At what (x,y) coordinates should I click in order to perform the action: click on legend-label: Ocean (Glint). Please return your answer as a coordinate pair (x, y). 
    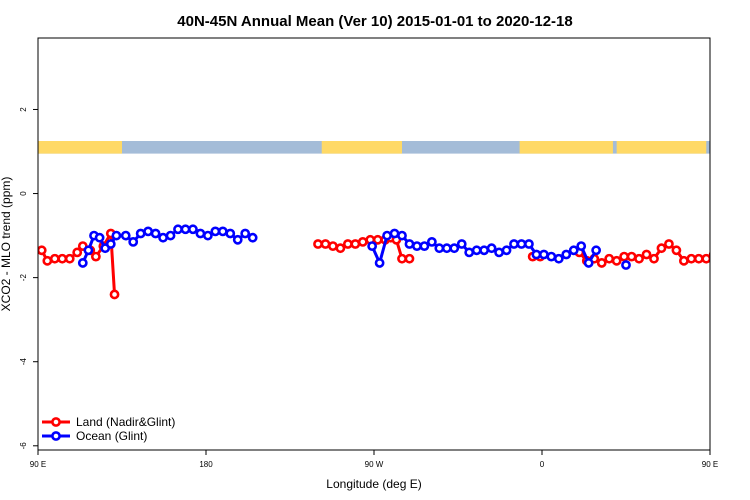
    Looking at the image, I should click on (111, 436).